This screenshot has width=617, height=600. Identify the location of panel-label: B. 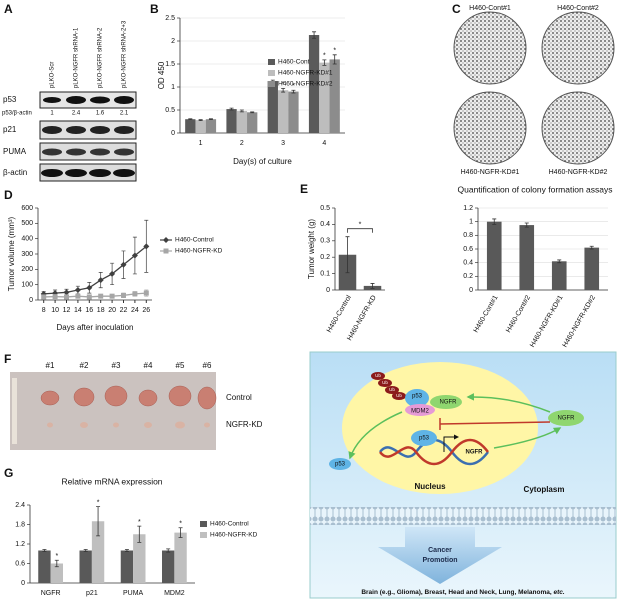
(154, 9).